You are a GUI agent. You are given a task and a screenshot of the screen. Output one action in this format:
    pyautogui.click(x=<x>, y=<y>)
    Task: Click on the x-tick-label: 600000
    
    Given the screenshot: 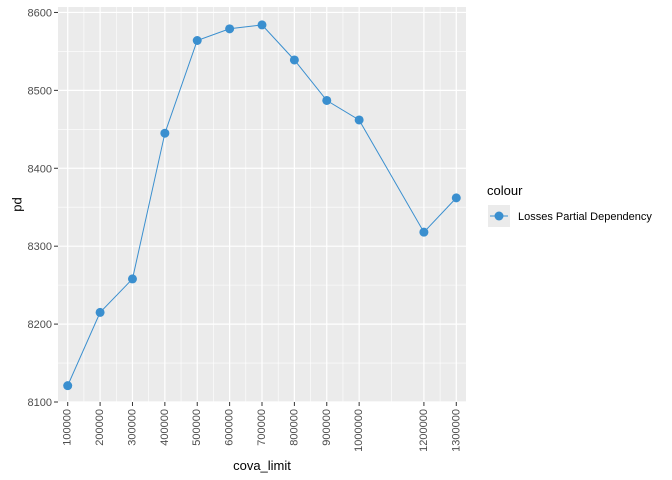 What is the action you would take?
    pyautogui.click(x=230, y=427)
    